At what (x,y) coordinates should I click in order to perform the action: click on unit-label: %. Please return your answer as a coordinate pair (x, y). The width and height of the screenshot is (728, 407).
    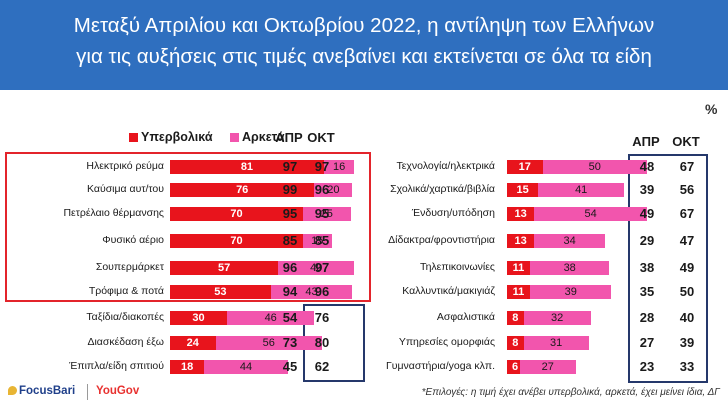
    Looking at the image, I should click on (711, 109).